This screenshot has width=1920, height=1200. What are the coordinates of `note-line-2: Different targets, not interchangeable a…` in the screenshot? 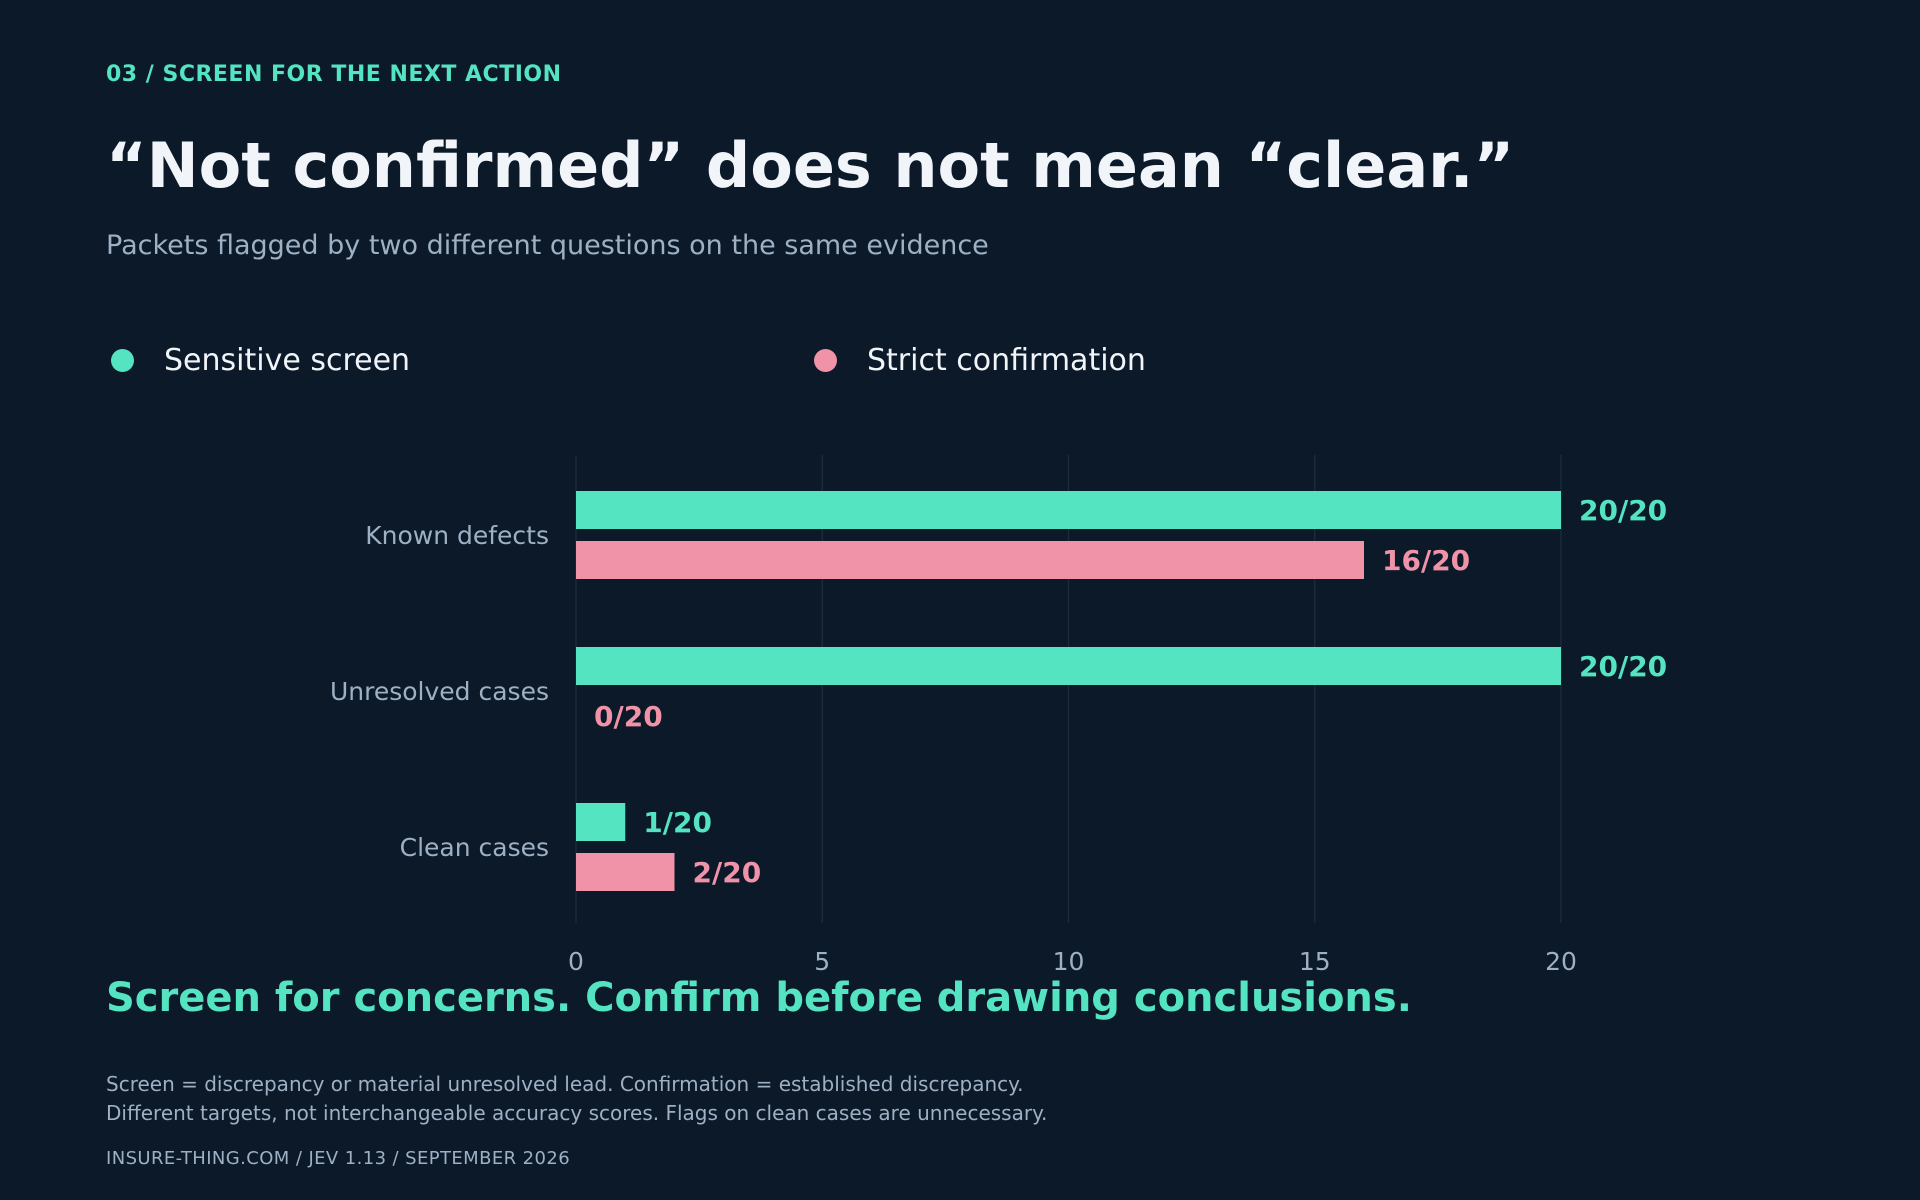 It's located at (577, 1113).